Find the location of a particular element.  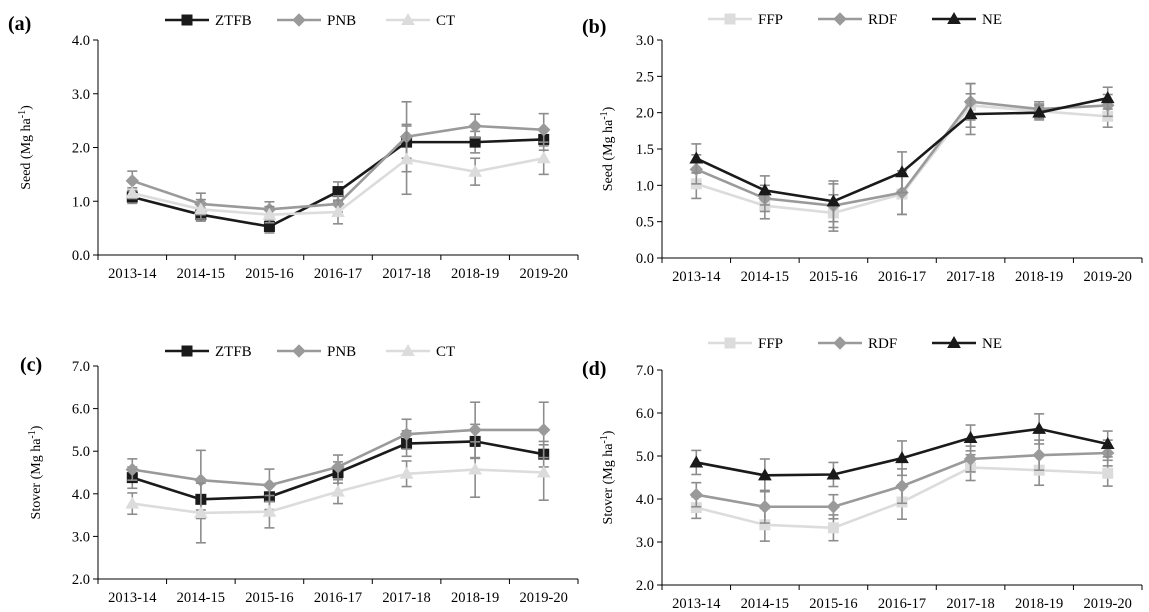

y-tick-label: 1.0 is located at coordinates (645, 186).